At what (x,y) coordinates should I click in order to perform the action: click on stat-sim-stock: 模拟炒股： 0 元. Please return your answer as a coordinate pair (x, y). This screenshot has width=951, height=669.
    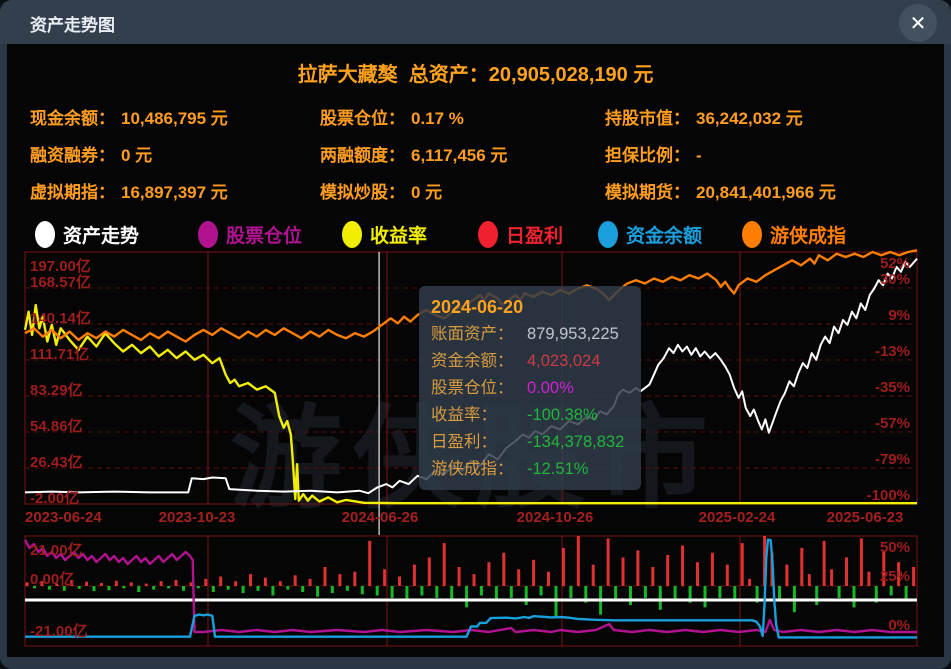
    Looking at the image, I should click on (381, 192).